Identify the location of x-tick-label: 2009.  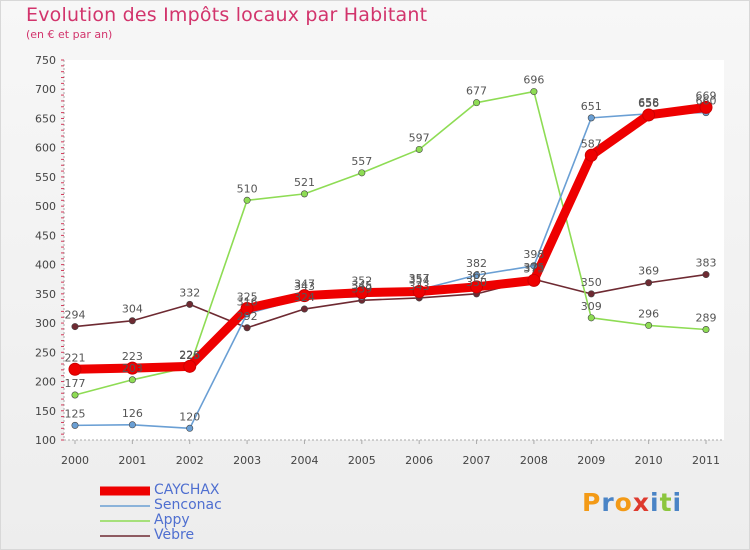
(591, 460).